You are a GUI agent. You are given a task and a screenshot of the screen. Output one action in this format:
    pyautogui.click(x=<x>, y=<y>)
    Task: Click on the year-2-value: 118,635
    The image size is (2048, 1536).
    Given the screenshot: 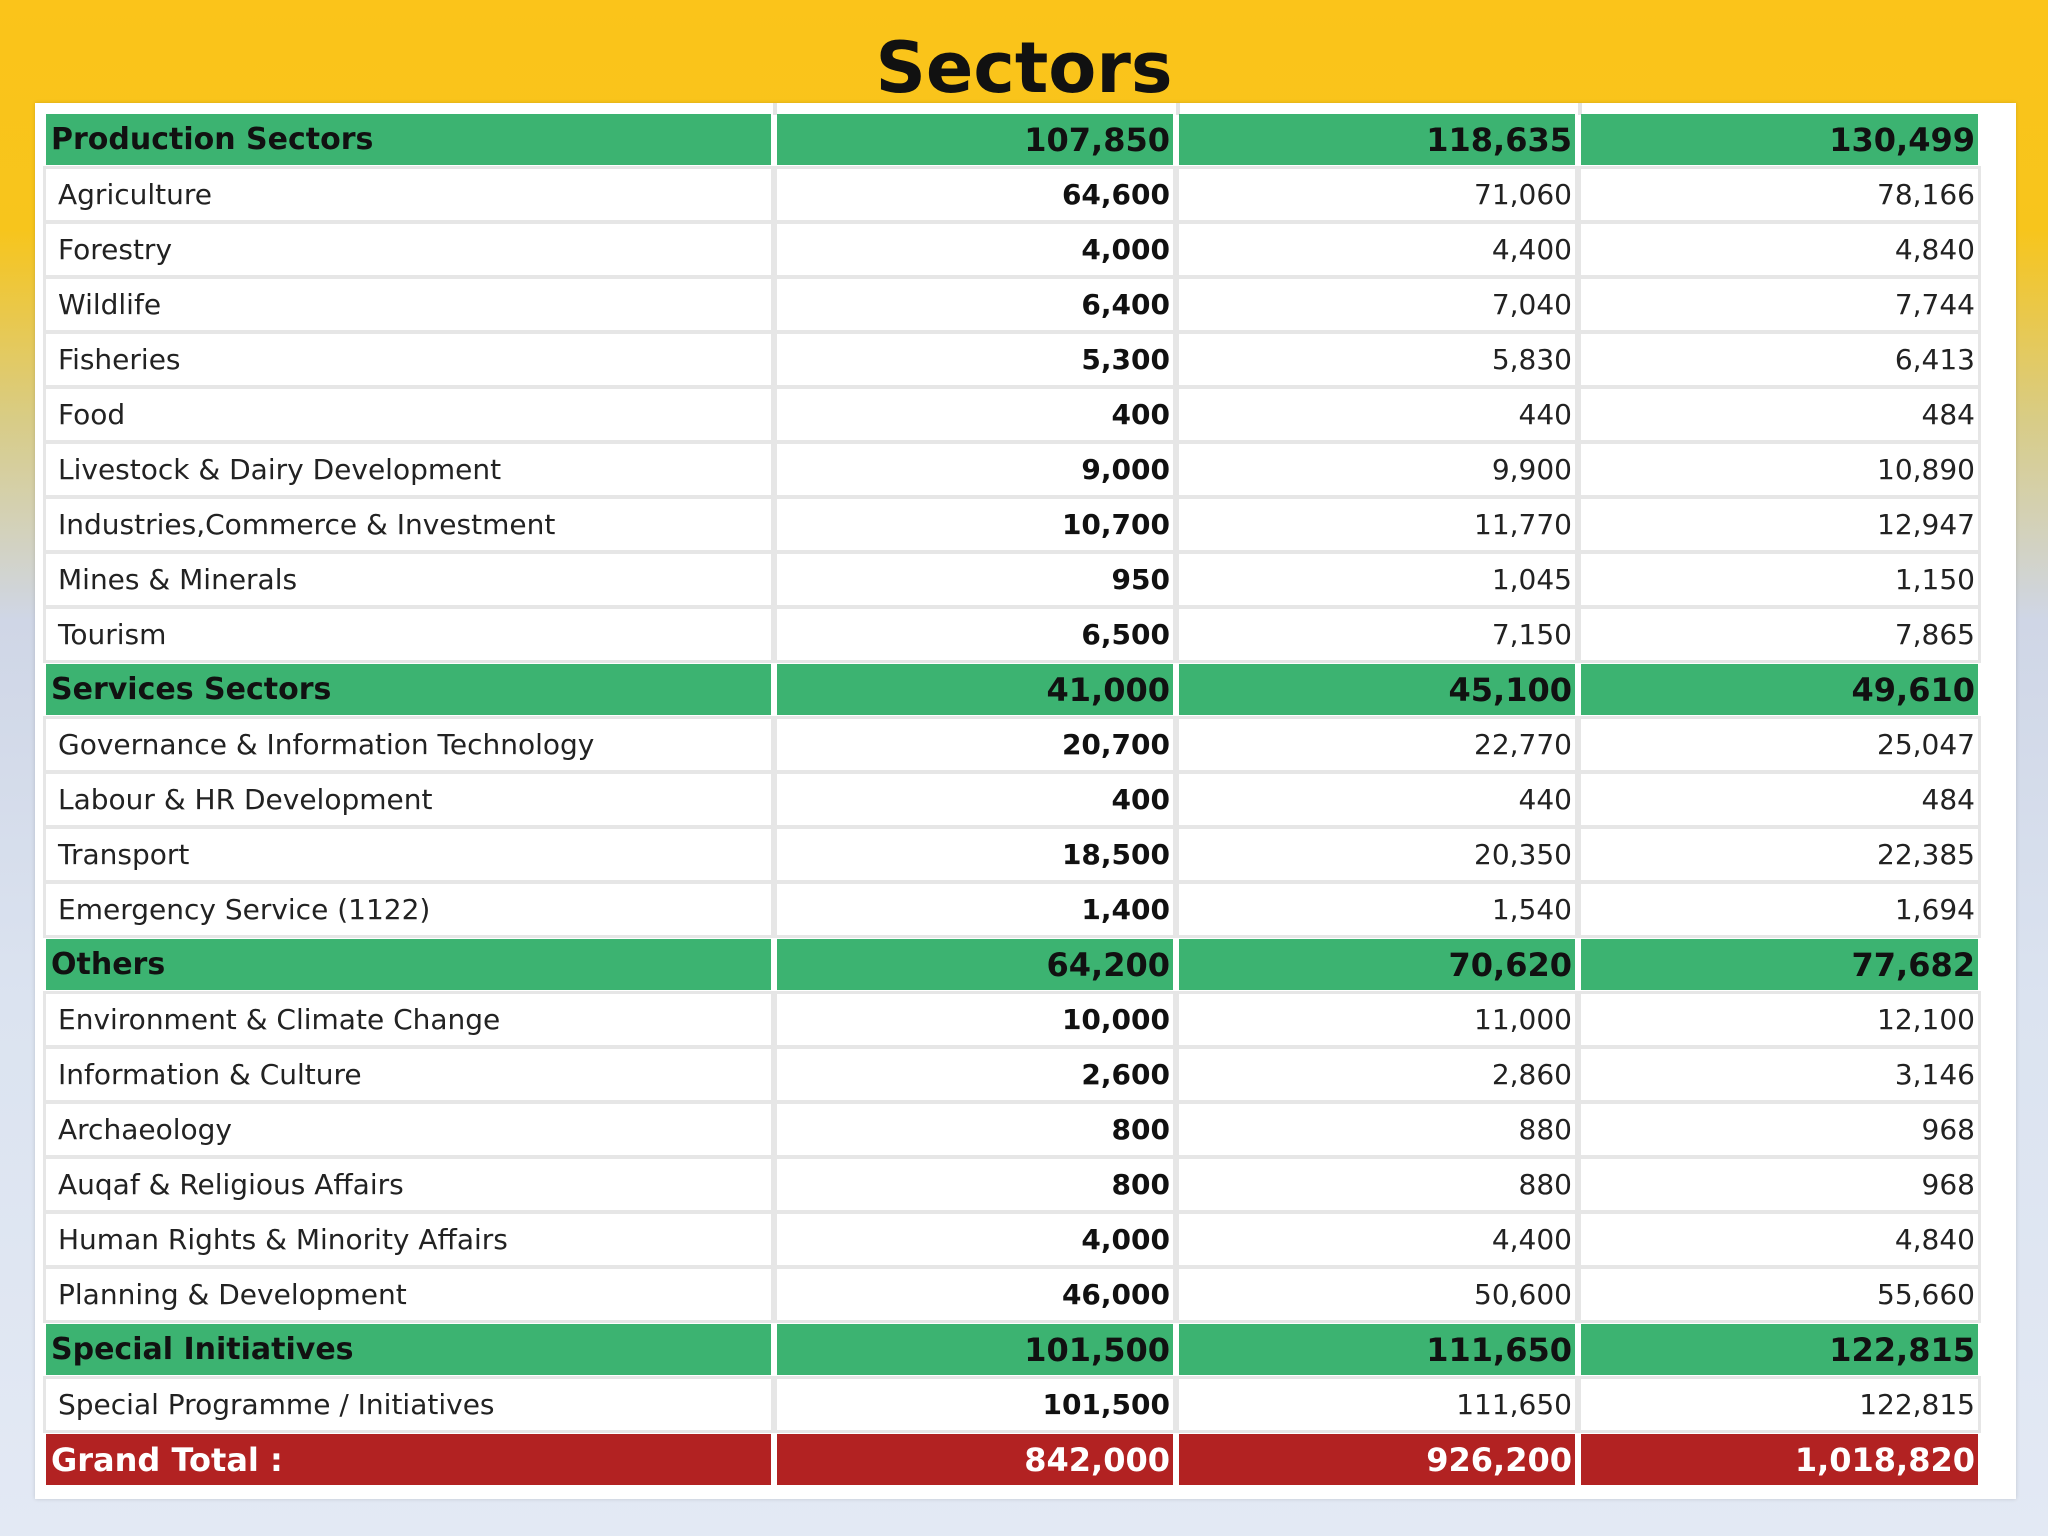 What is the action you would take?
    pyautogui.click(x=1377, y=139)
    